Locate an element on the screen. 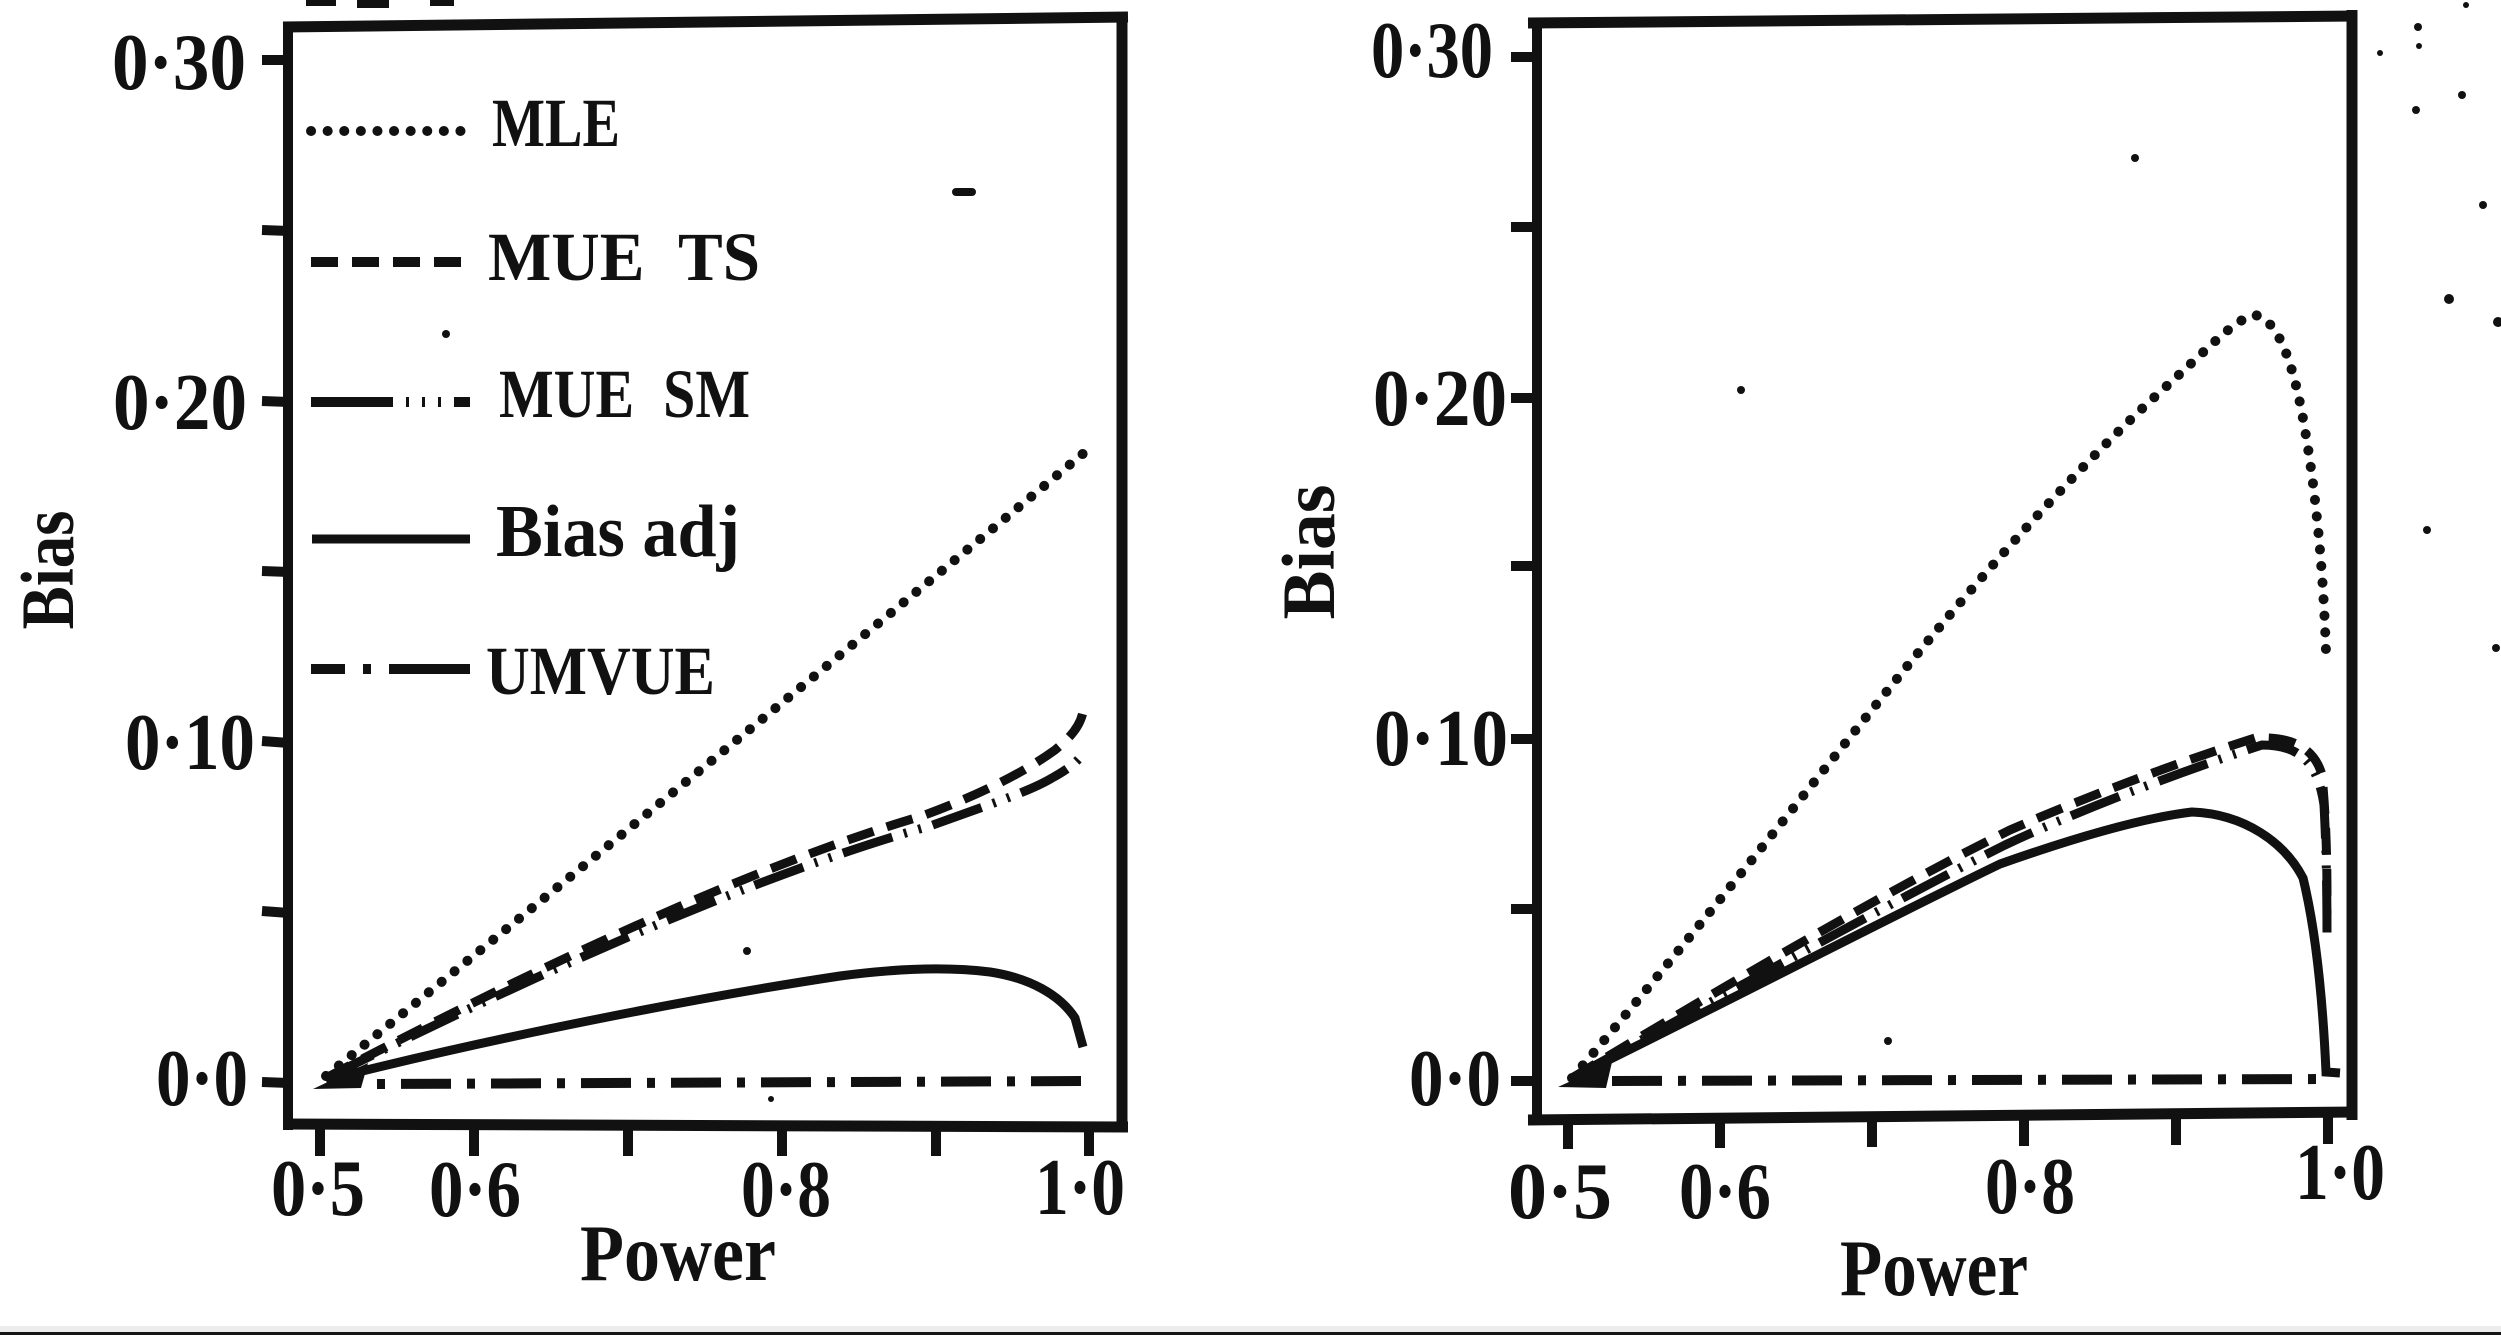 This screenshot has width=2501, height=1335. svg-text: Bias adj is located at coordinates (618, 532).